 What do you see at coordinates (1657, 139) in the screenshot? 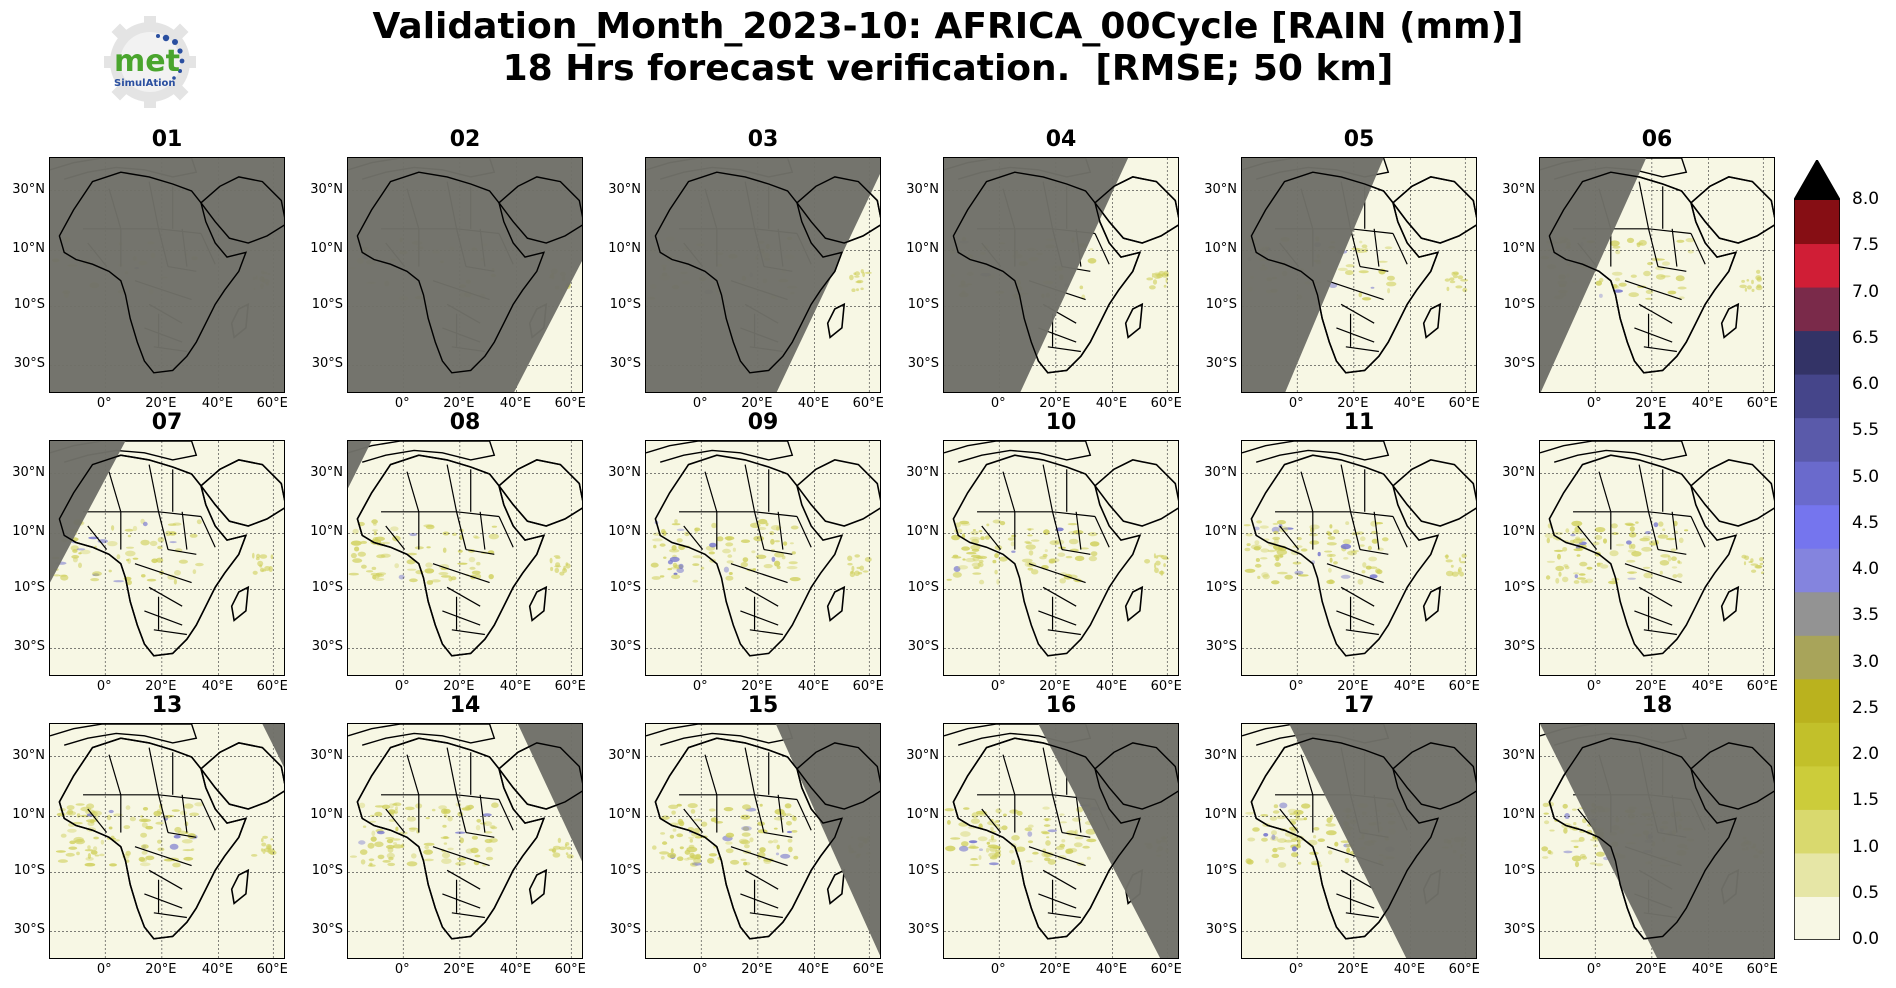
I see `panel-title: 06` at bounding box center [1657, 139].